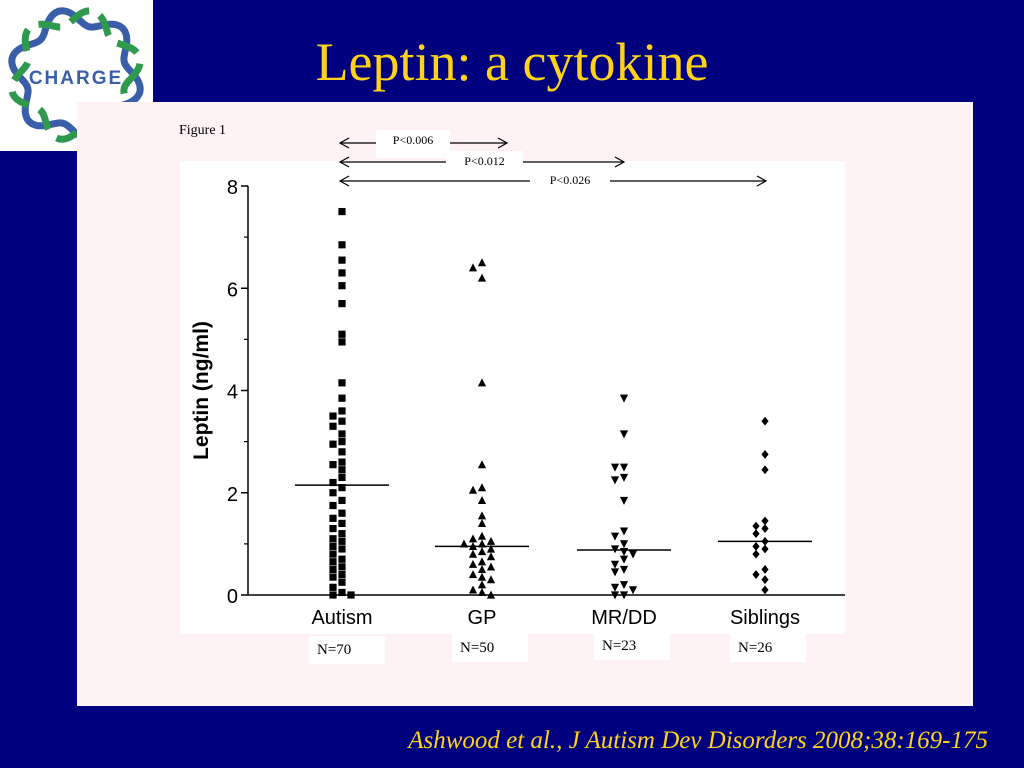 The width and height of the screenshot is (1024, 768). Describe the element at coordinates (490, 648) in the screenshot. I see `sample-size-gp: N=50` at that location.